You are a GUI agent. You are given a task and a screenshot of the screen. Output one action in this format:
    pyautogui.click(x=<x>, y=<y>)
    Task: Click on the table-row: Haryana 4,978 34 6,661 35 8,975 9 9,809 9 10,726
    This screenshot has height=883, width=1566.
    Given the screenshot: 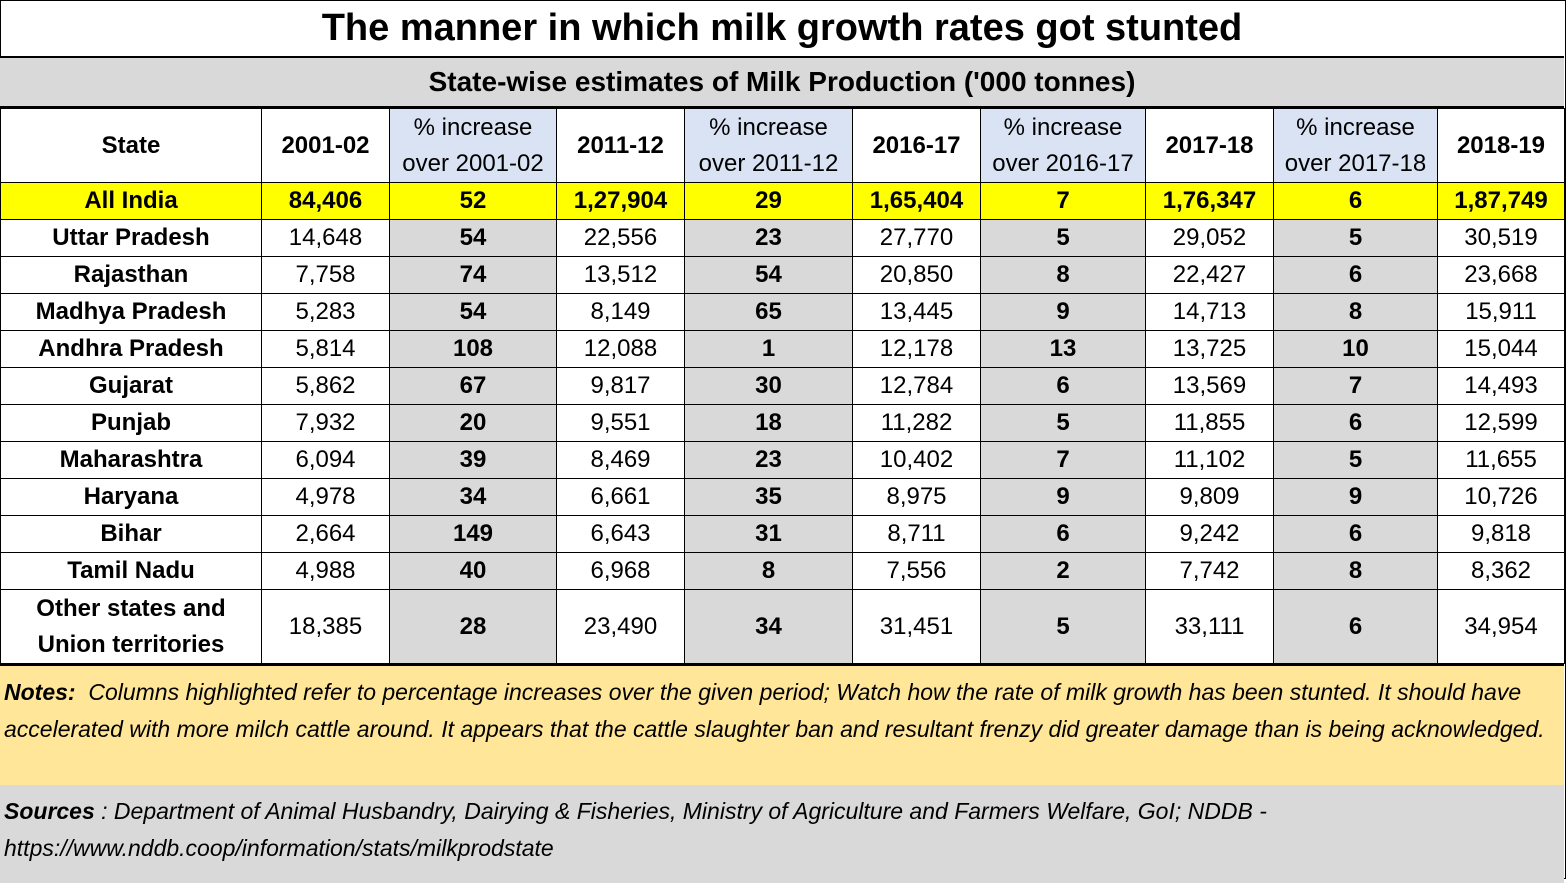 What is the action you would take?
    pyautogui.click(x=782, y=497)
    